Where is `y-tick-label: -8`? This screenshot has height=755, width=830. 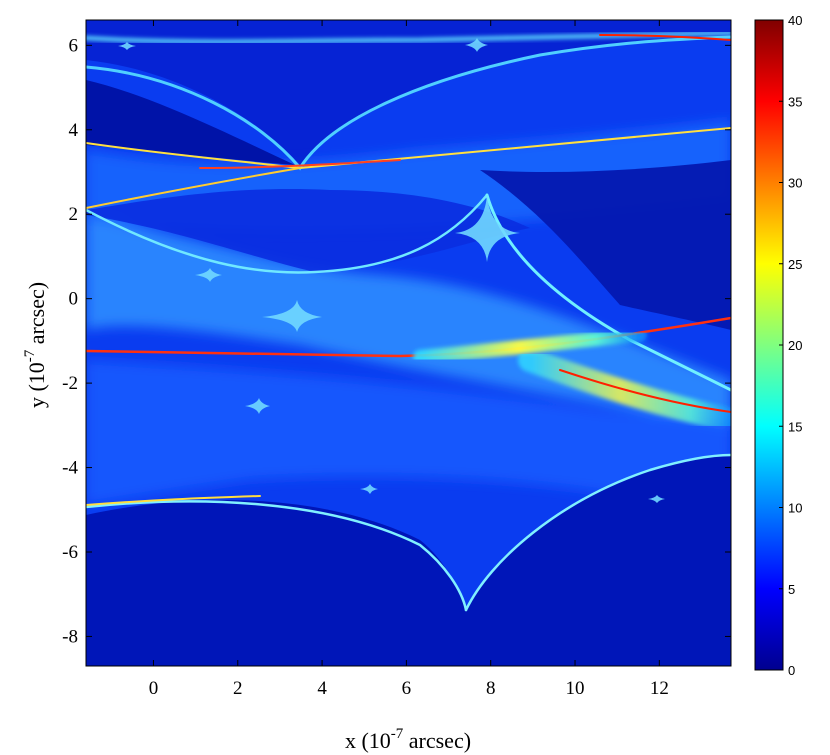 y-tick-label: -8 is located at coordinates (70, 636).